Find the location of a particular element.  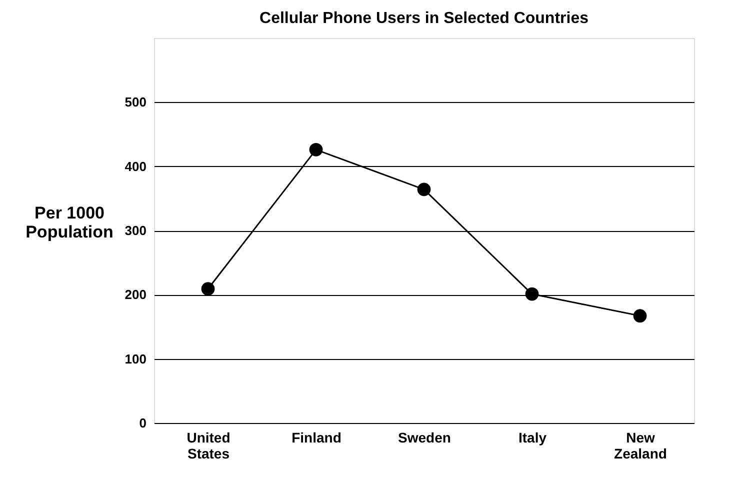

x-tick-label: United States is located at coordinates (208, 446).